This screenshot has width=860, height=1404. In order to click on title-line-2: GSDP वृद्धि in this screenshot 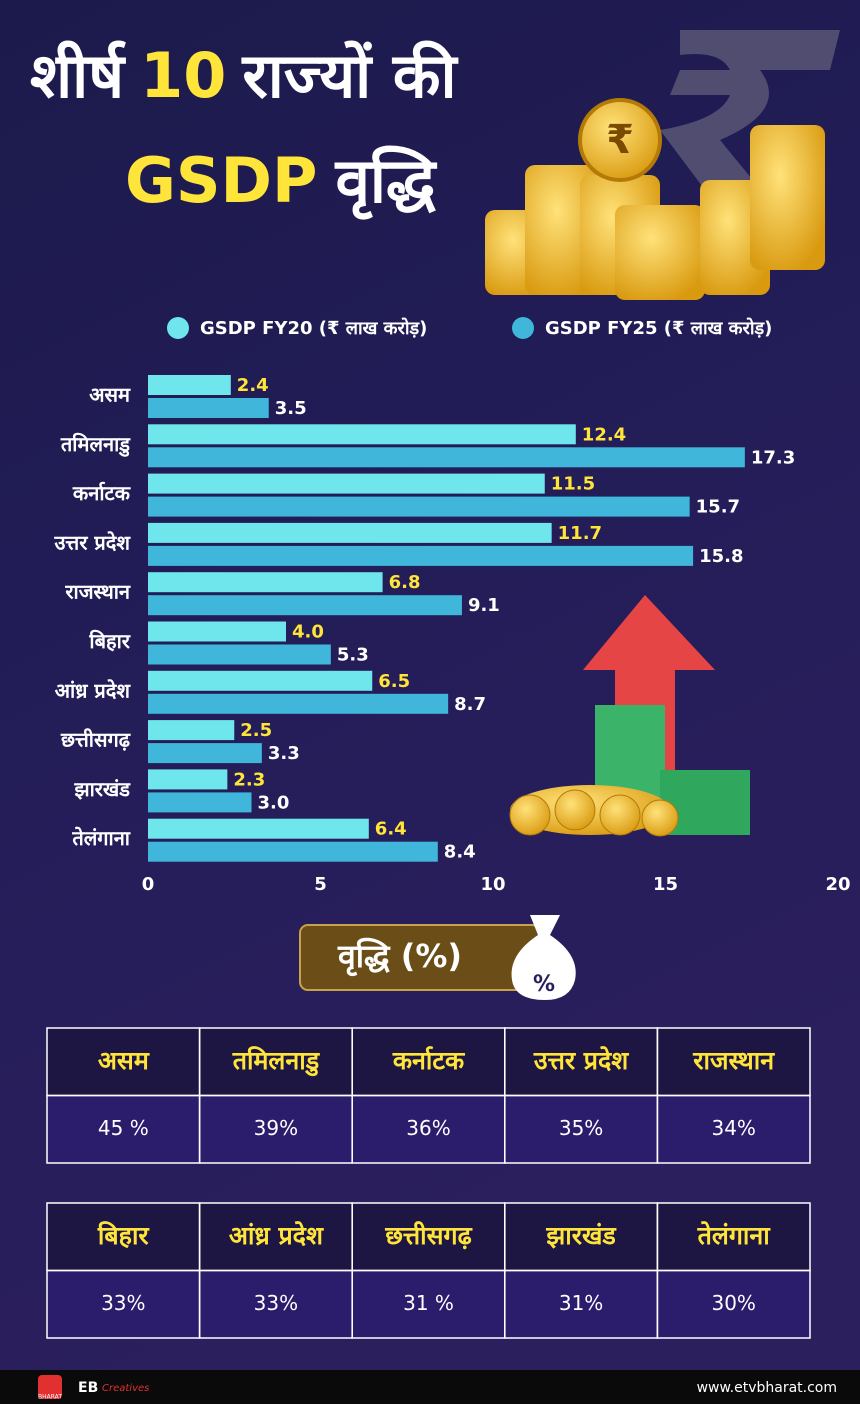, I will do `click(281, 182)`.